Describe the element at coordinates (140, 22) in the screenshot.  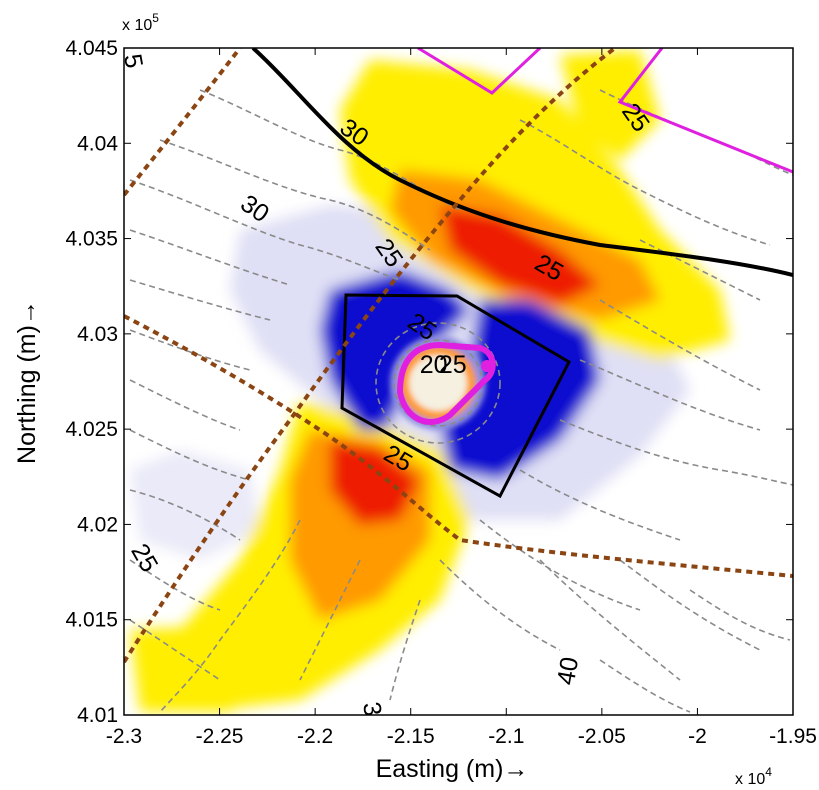
I see `y-axis-multiplier: x 105` at that location.